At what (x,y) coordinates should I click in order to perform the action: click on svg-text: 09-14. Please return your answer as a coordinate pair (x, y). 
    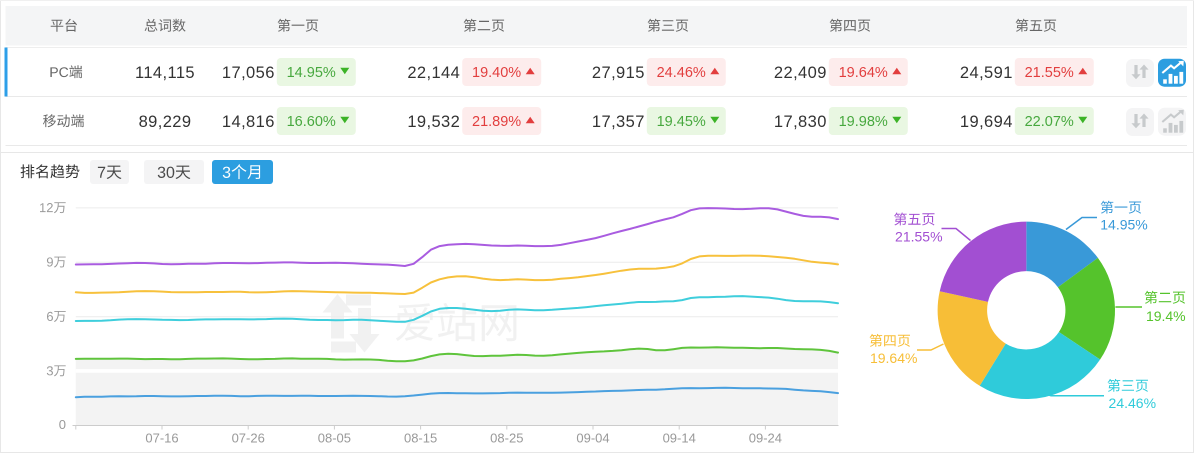
    Looking at the image, I should click on (679, 438).